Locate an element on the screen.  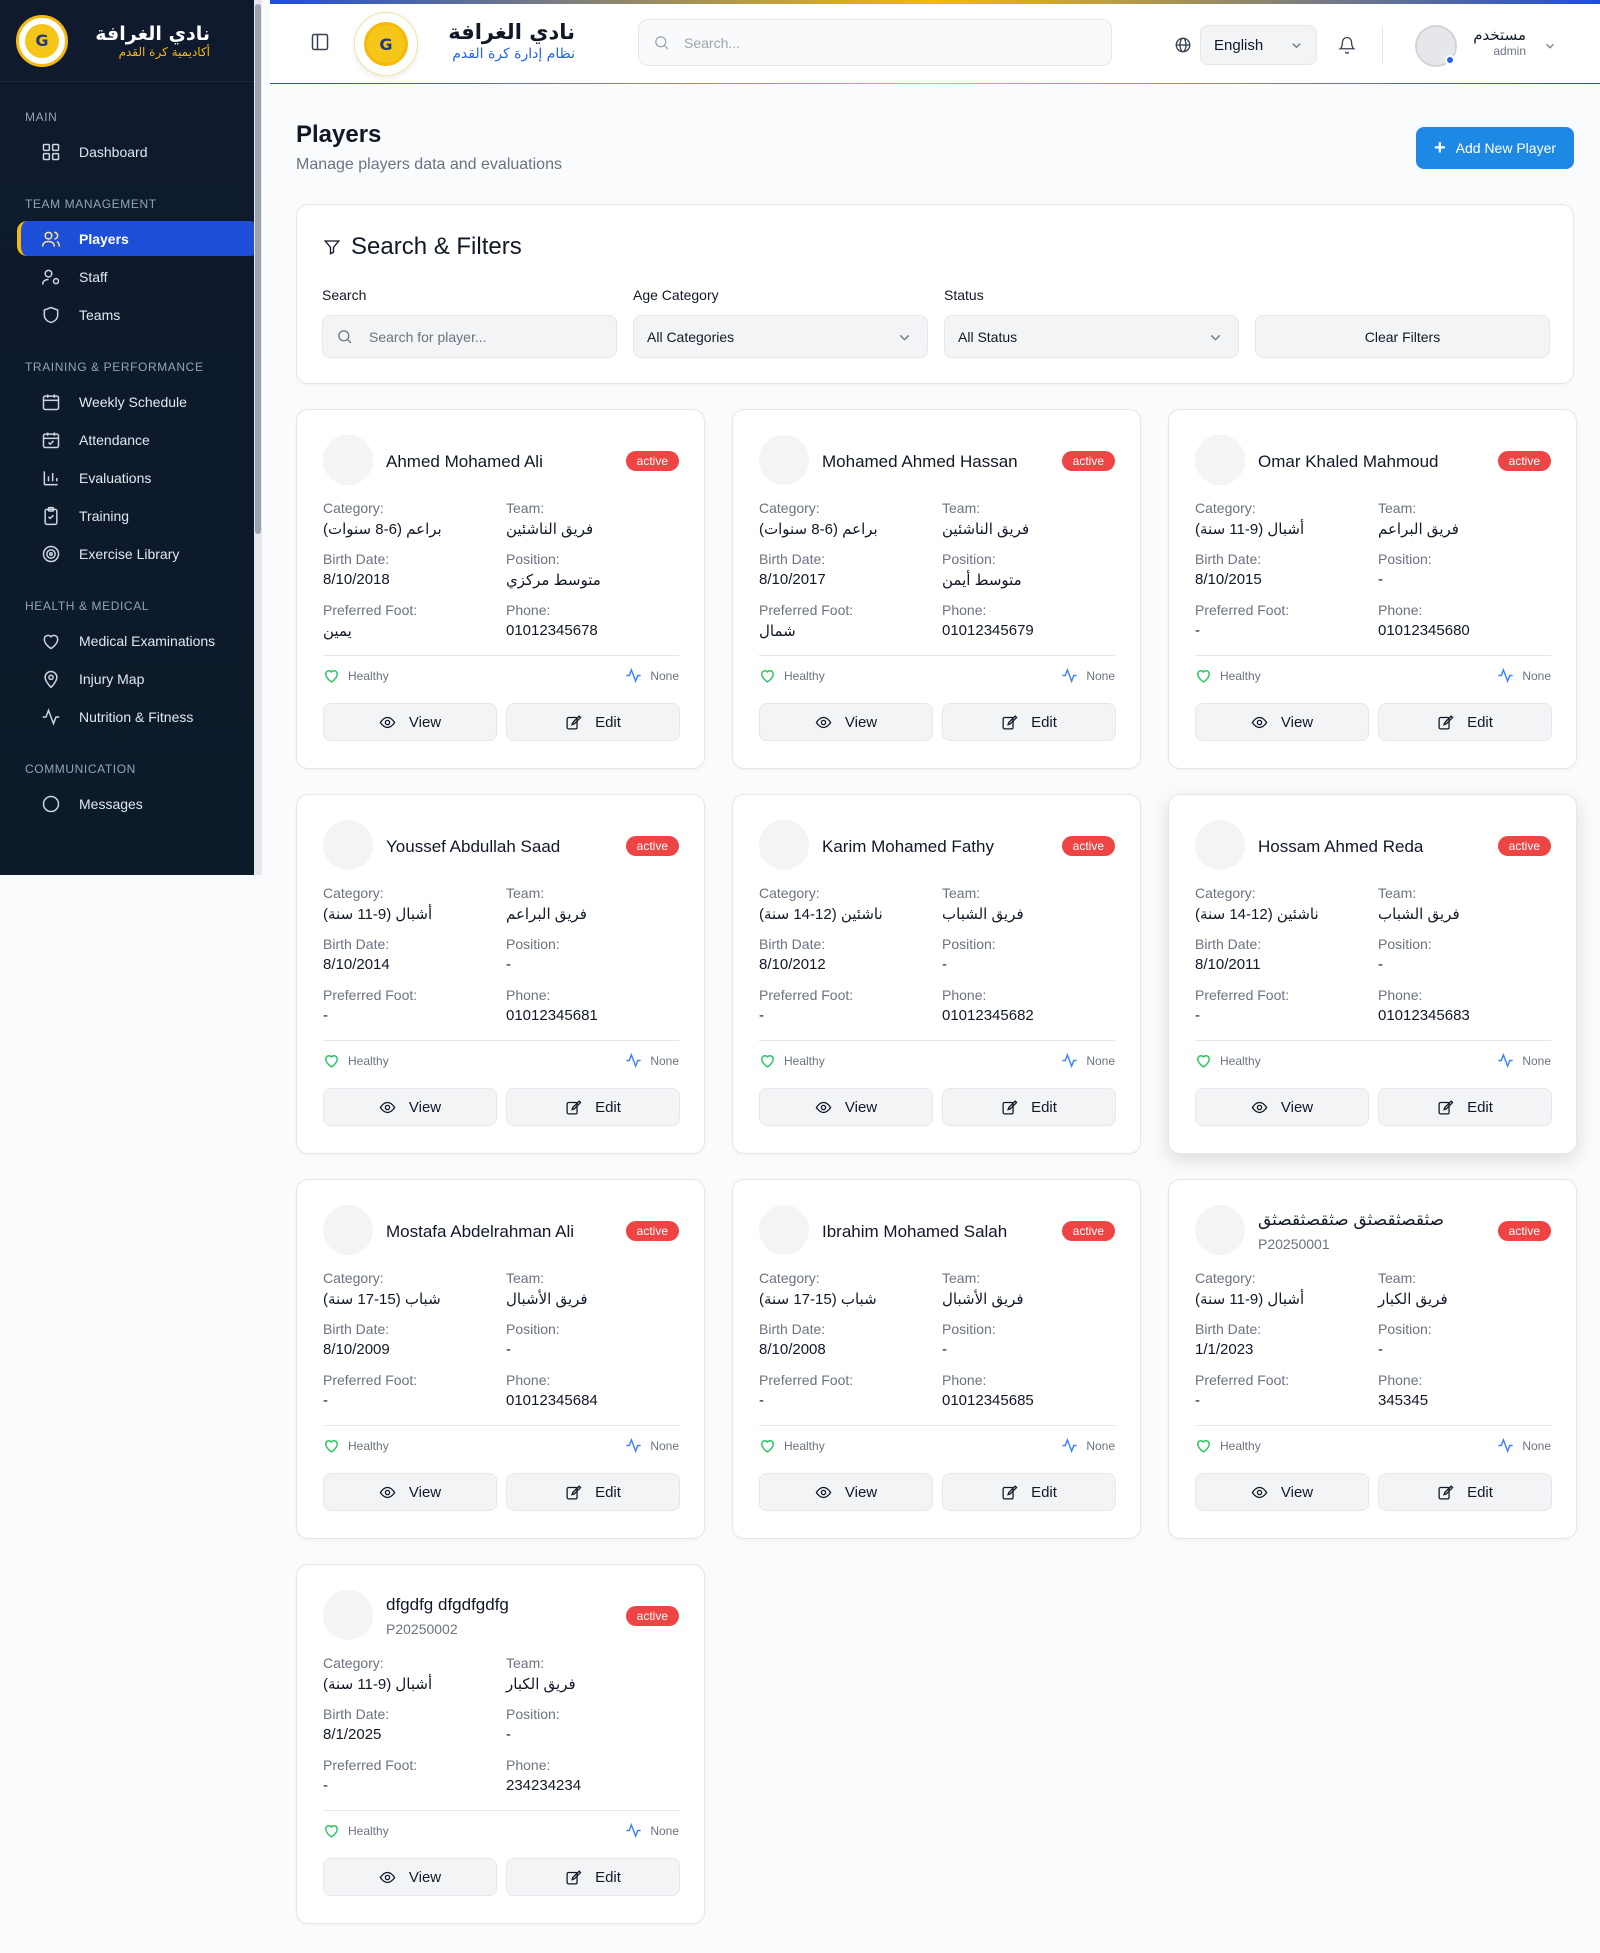
sidebar-item-teams: Teams is located at coordinates (138, 314).